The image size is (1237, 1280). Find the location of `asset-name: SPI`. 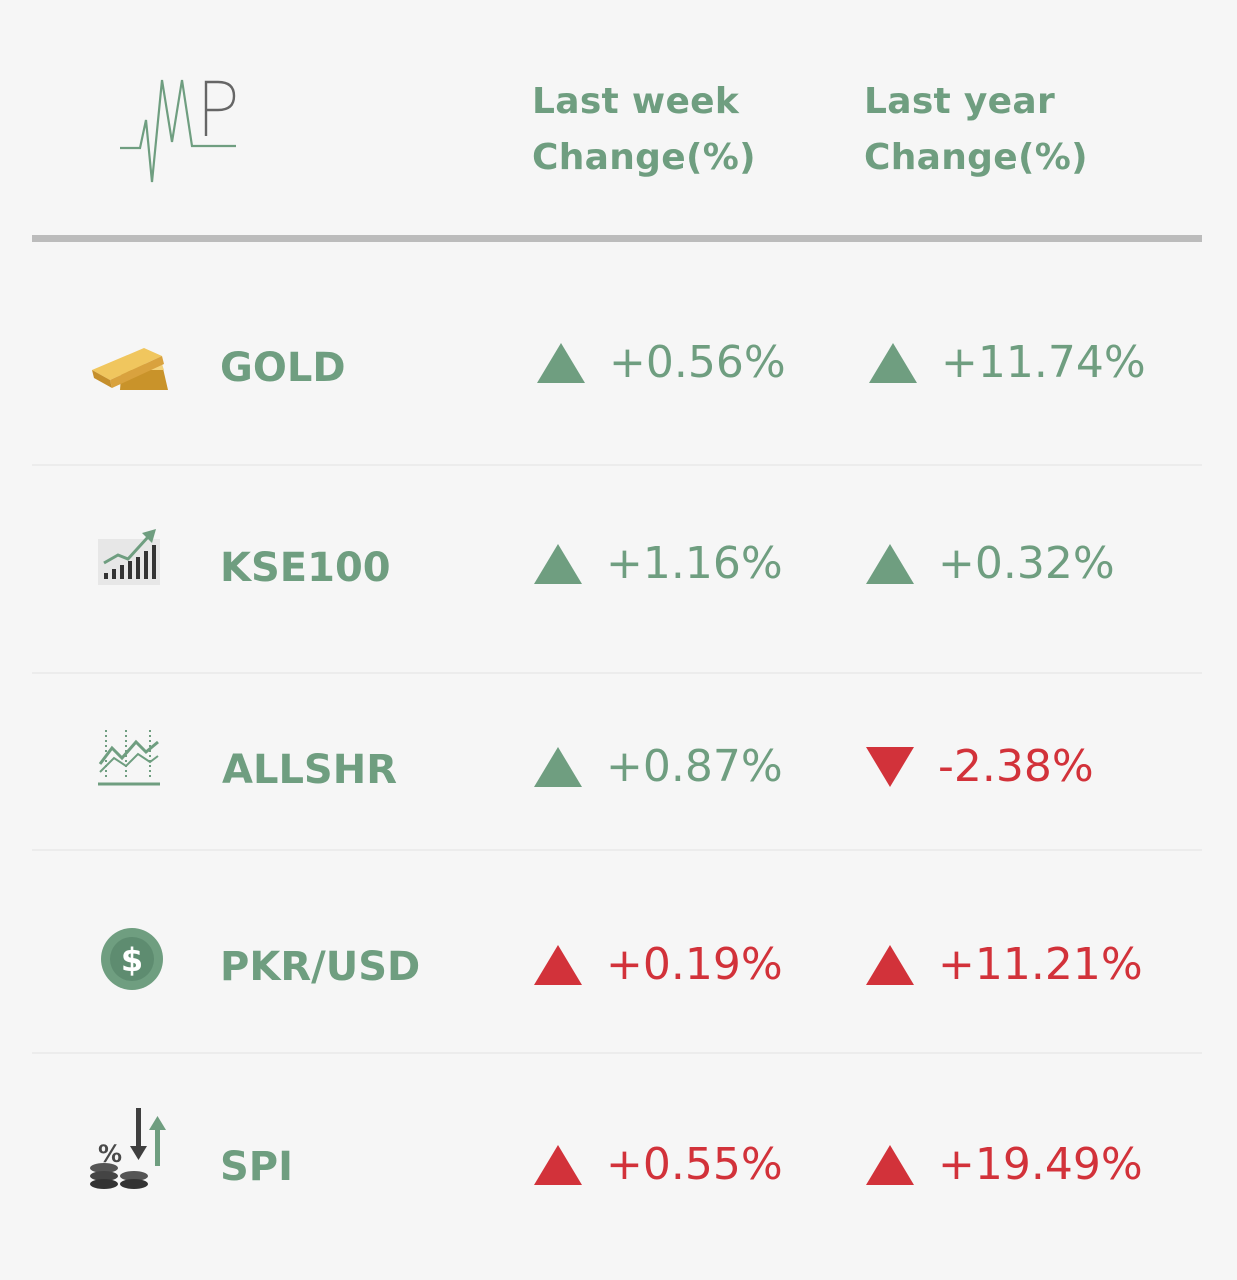

asset-name: SPI is located at coordinates (257, 1167).